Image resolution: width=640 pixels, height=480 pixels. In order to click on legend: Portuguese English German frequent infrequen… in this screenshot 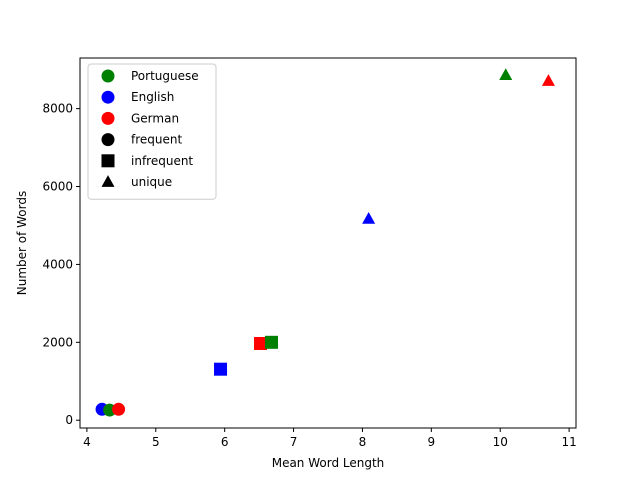, I will do `click(152, 131)`.